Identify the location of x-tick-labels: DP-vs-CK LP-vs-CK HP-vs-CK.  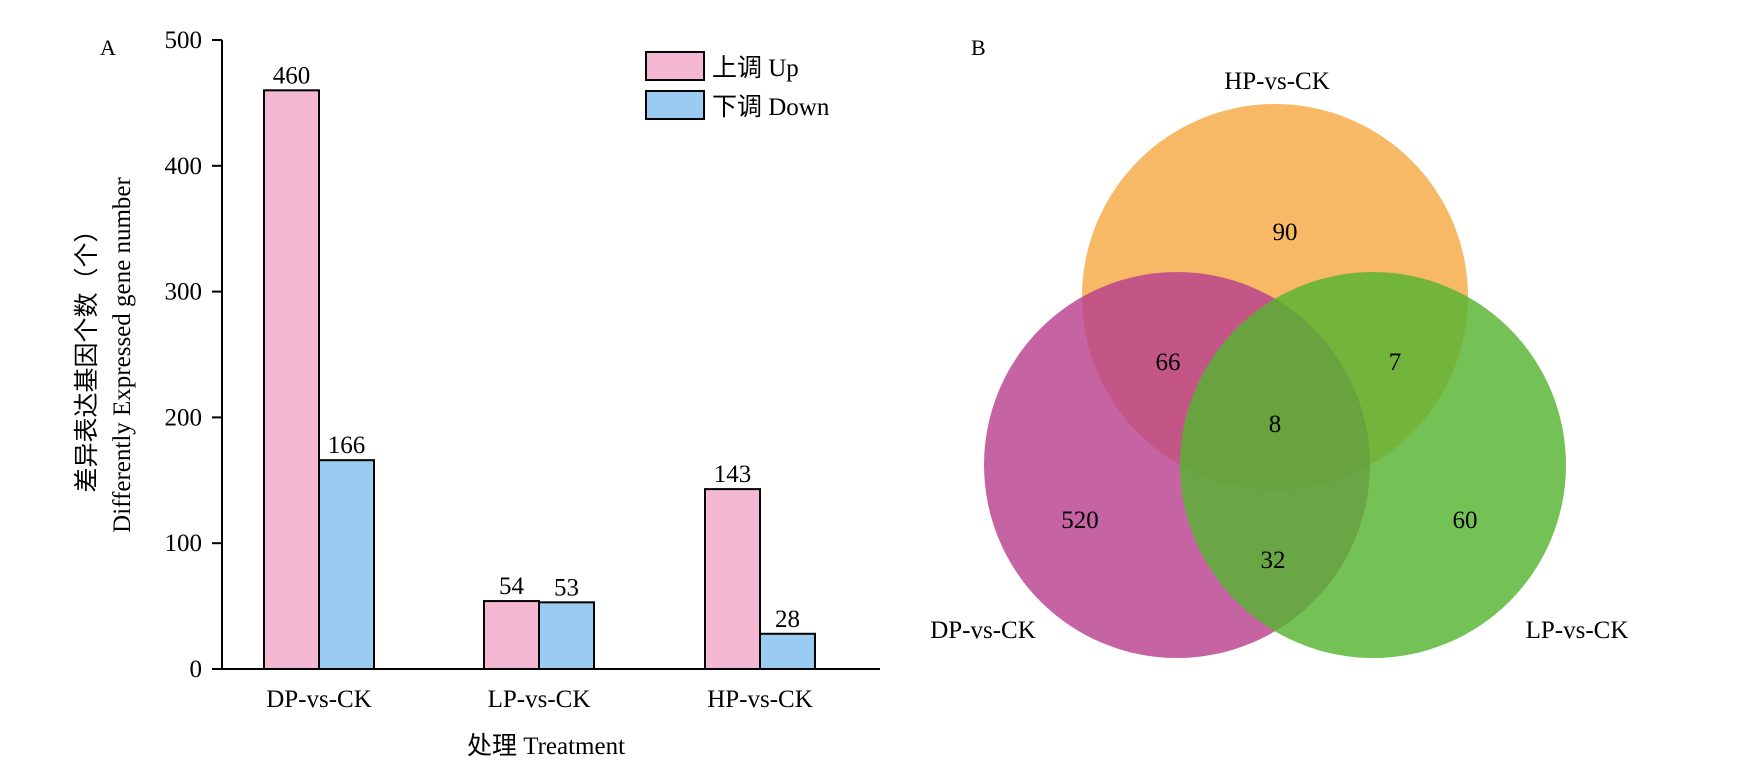
(539, 699).